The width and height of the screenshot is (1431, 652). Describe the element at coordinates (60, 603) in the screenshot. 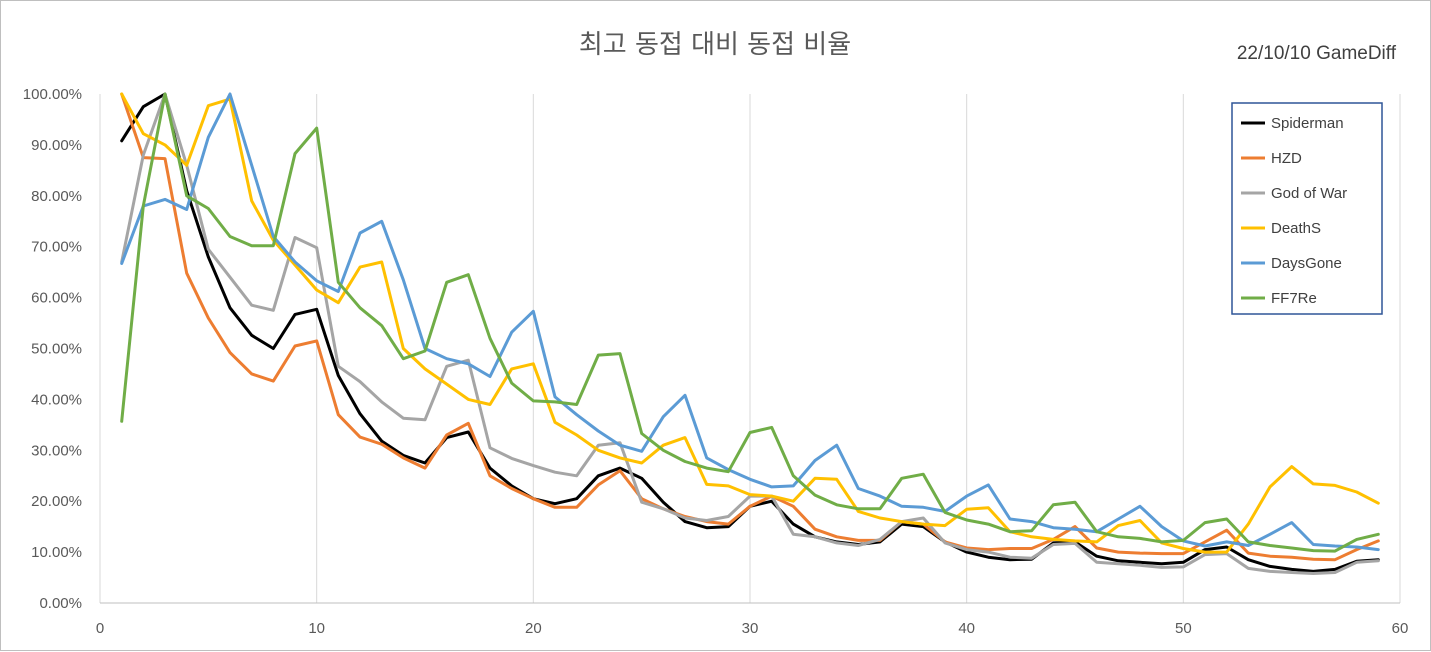

I see `y-tick-label: 0.00%` at that location.